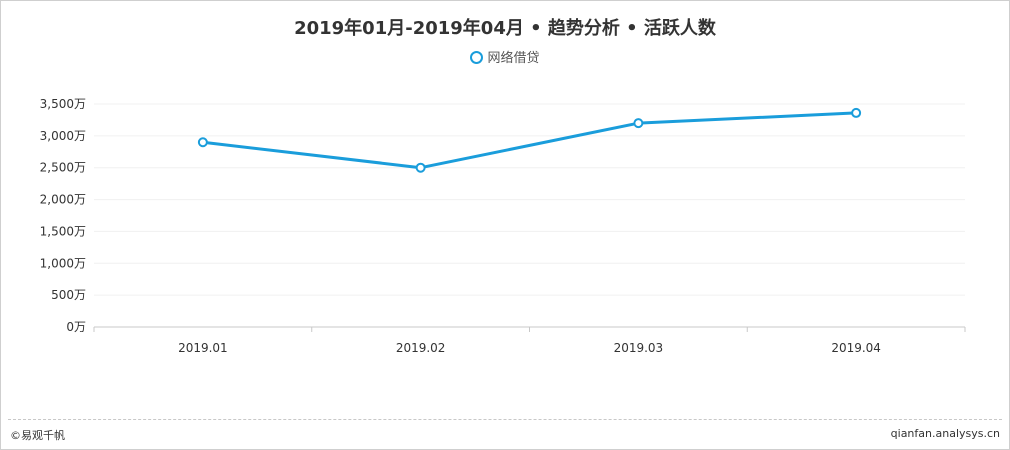 The width and height of the screenshot is (1010, 450). I want to click on y-tick-label: 1,500万, so click(63, 231).